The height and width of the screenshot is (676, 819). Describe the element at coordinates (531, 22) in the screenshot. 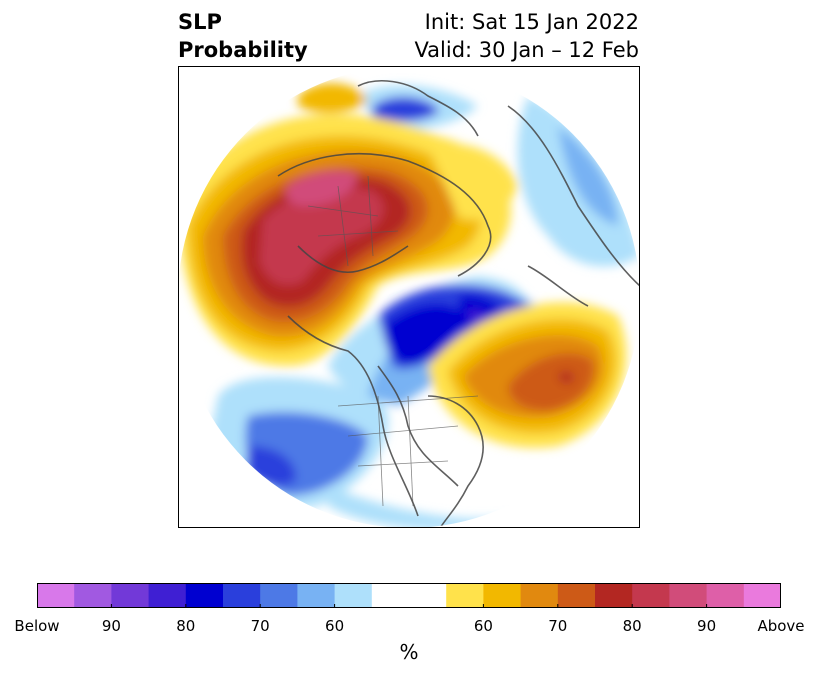

I see `init-date: Init: Sat 15 Jan 2022` at that location.